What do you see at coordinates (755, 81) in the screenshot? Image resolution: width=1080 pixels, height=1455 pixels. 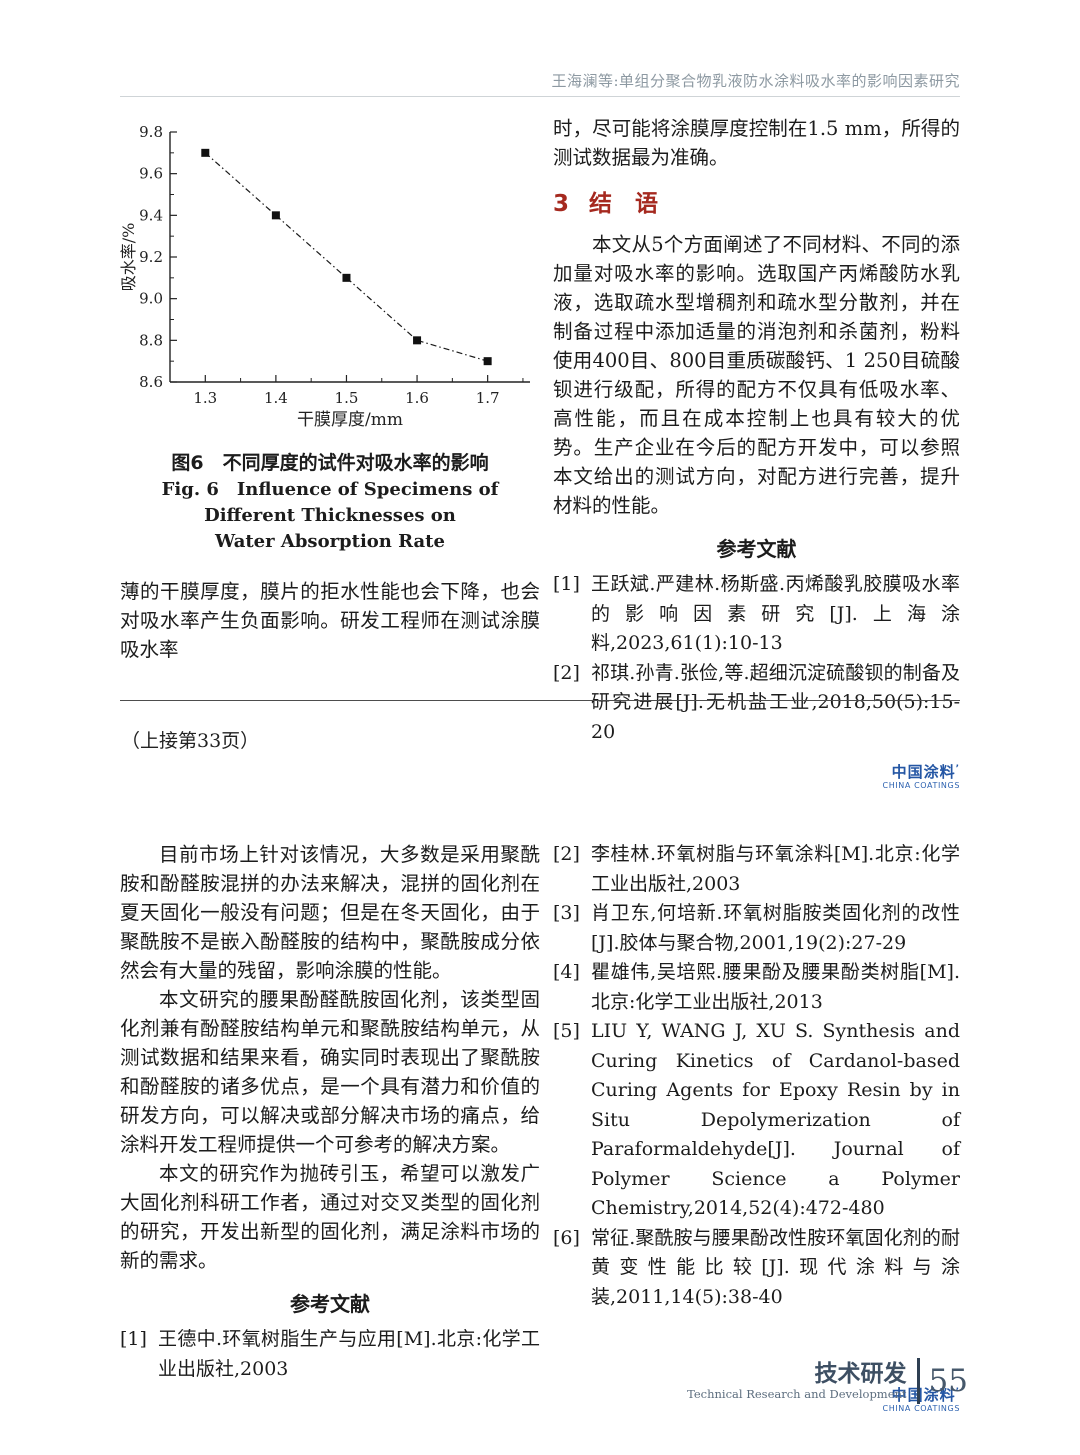 I see `running-header-title: 王海澜等:单组分聚合物乳液防水涂料吸水率的影响因素研究` at bounding box center [755, 81].